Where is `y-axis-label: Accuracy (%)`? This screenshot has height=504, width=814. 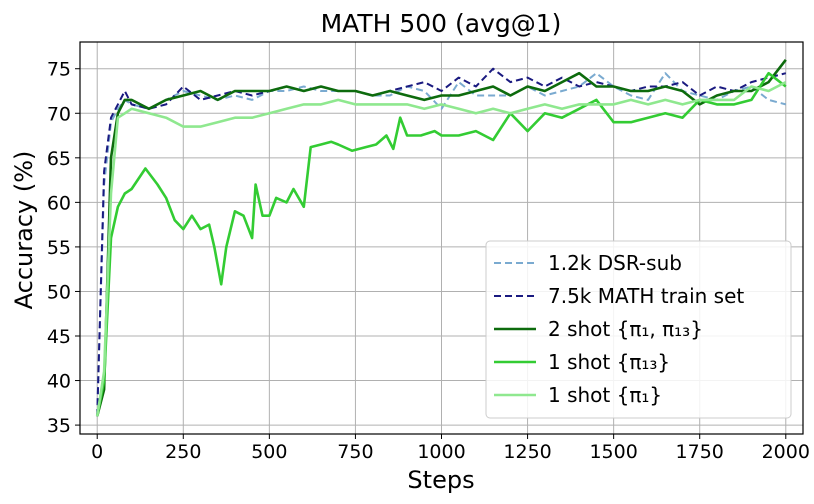
y-axis-label: Accuracy (%) is located at coordinates (24, 230).